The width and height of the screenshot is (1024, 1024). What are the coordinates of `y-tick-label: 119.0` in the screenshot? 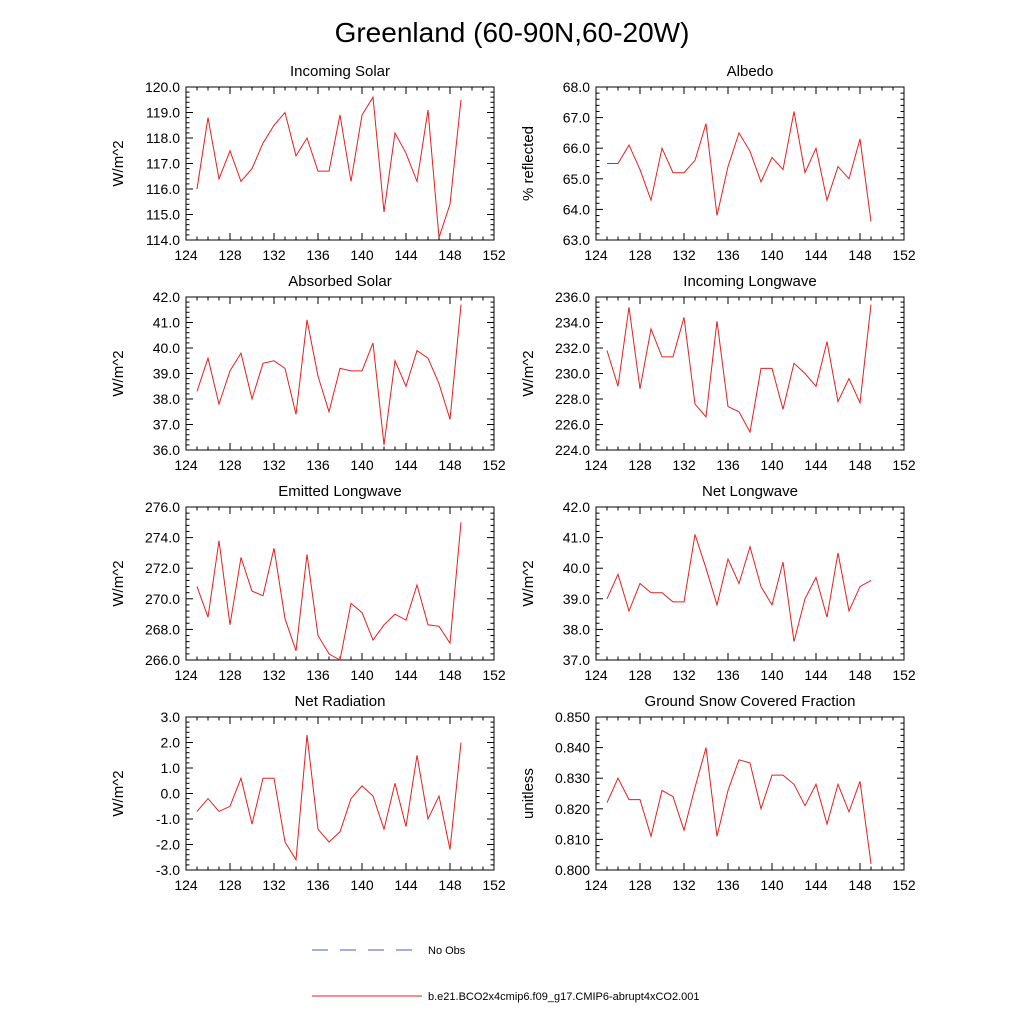 It's located at (163, 113).